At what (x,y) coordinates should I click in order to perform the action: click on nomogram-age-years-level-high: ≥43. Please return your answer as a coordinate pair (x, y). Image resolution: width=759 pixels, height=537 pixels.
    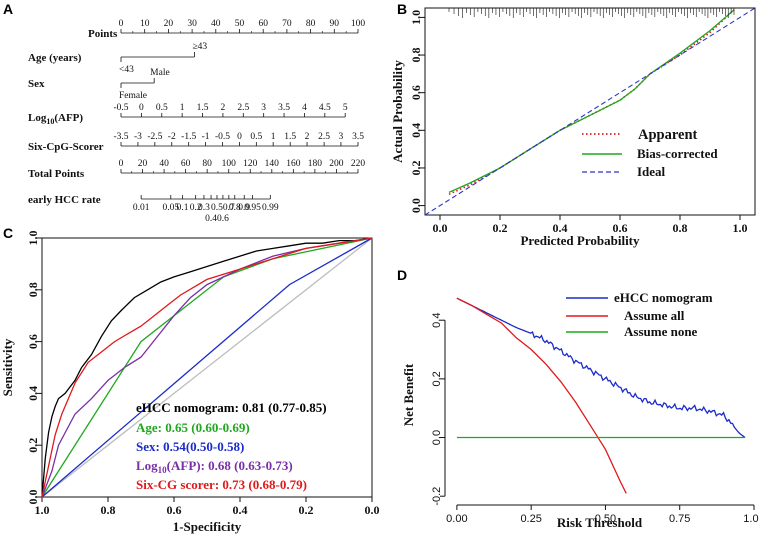
    Looking at the image, I should click on (199, 47).